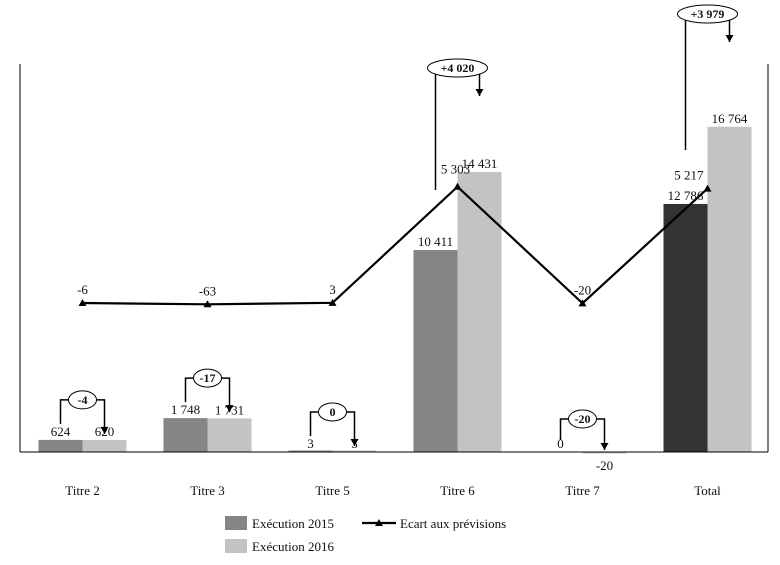 The height and width of the screenshot is (565, 780). I want to click on variation-label-2: -17, so click(208, 378).